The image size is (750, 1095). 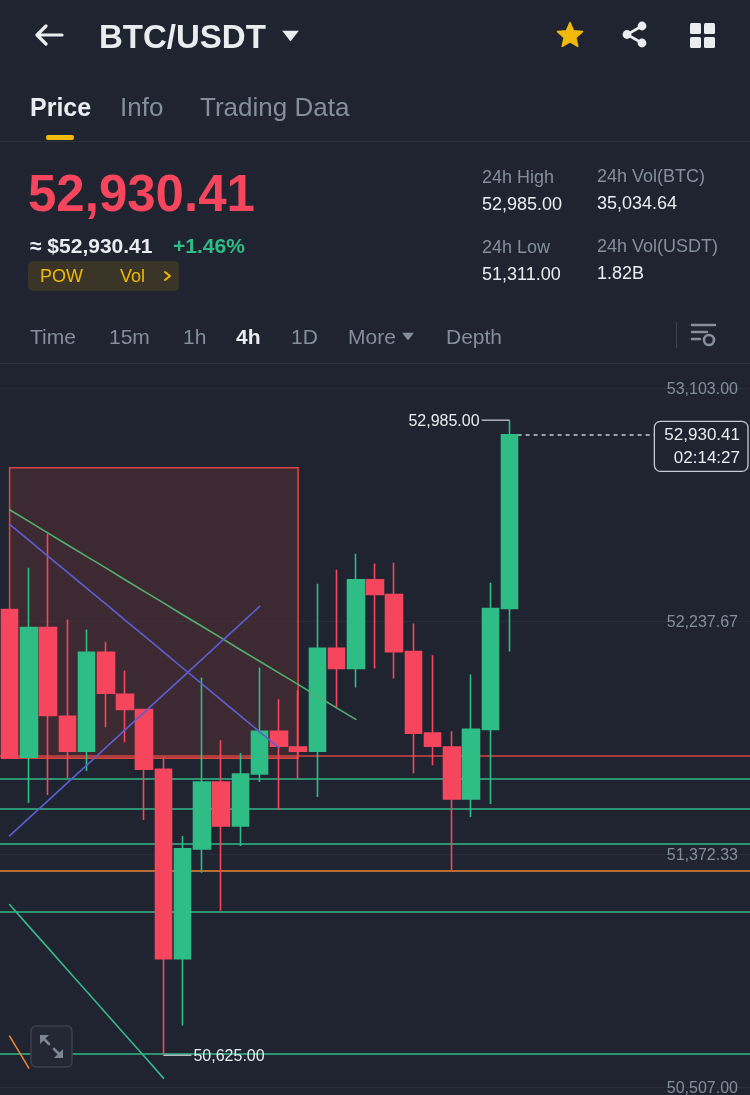 What do you see at coordinates (195, 336) in the screenshot?
I see `text: 1h` at bounding box center [195, 336].